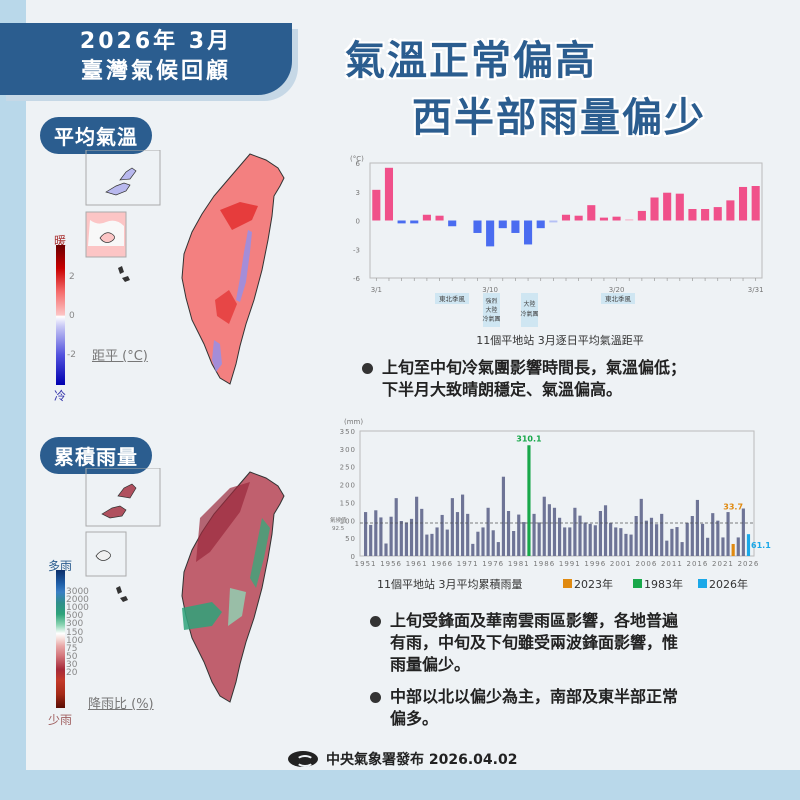 This screenshot has width=800, height=800. I want to click on svg-text: 1961, so click(417, 564).